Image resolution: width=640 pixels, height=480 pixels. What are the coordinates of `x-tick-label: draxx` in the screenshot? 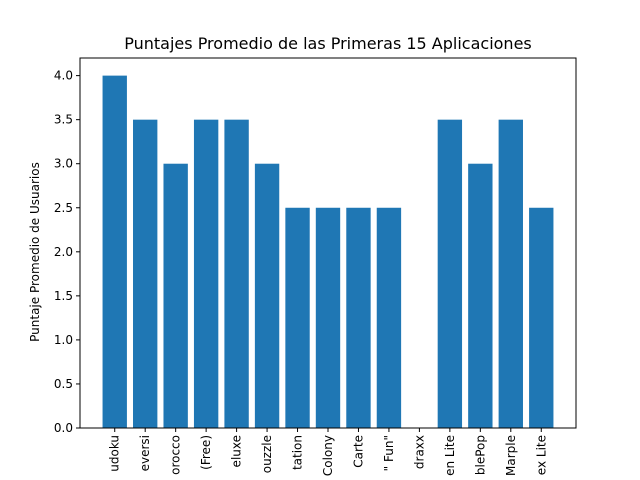 It's located at (419, 452).